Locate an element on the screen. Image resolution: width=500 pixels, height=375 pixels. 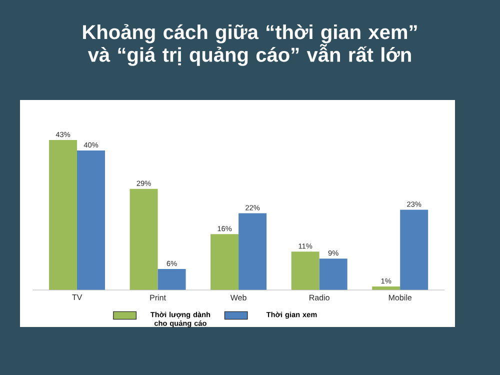
x-tick-label: TV is located at coordinates (77, 297).